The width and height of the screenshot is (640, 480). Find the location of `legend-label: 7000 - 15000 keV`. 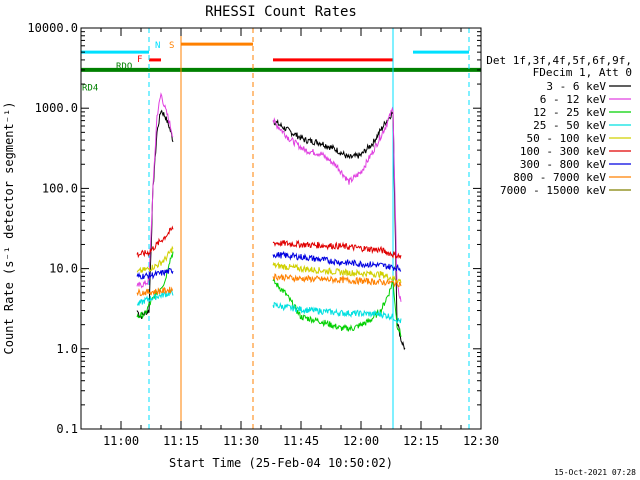

legend-label: 7000 - 15000 keV is located at coordinates (553, 190).